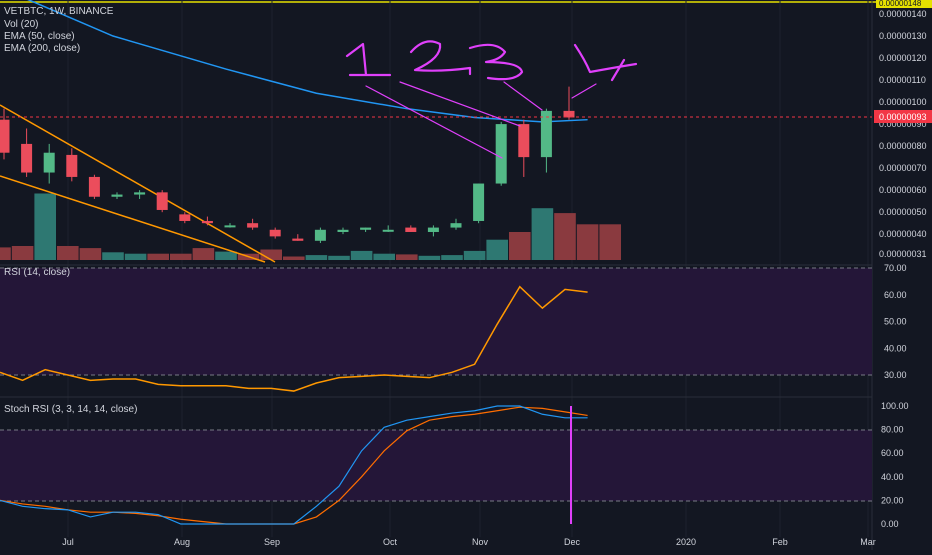 The image size is (932, 555). Describe the element at coordinates (903, 212) in the screenshot. I see `price-tick-label: 0.00000050` at that location.